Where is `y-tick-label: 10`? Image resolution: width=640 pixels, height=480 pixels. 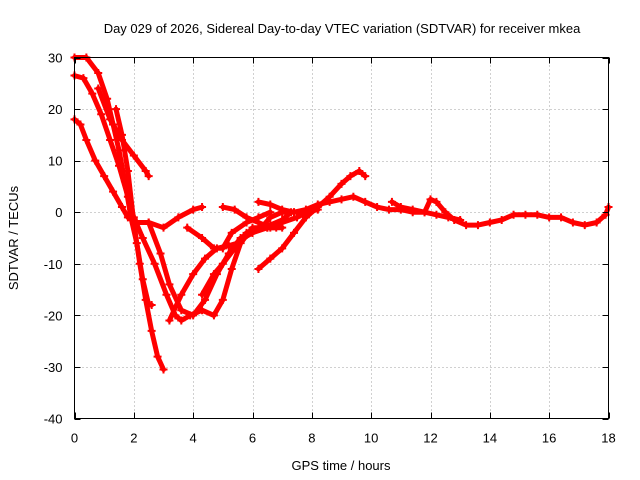
y-tick-label: 10 is located at coordinates (55, 161).